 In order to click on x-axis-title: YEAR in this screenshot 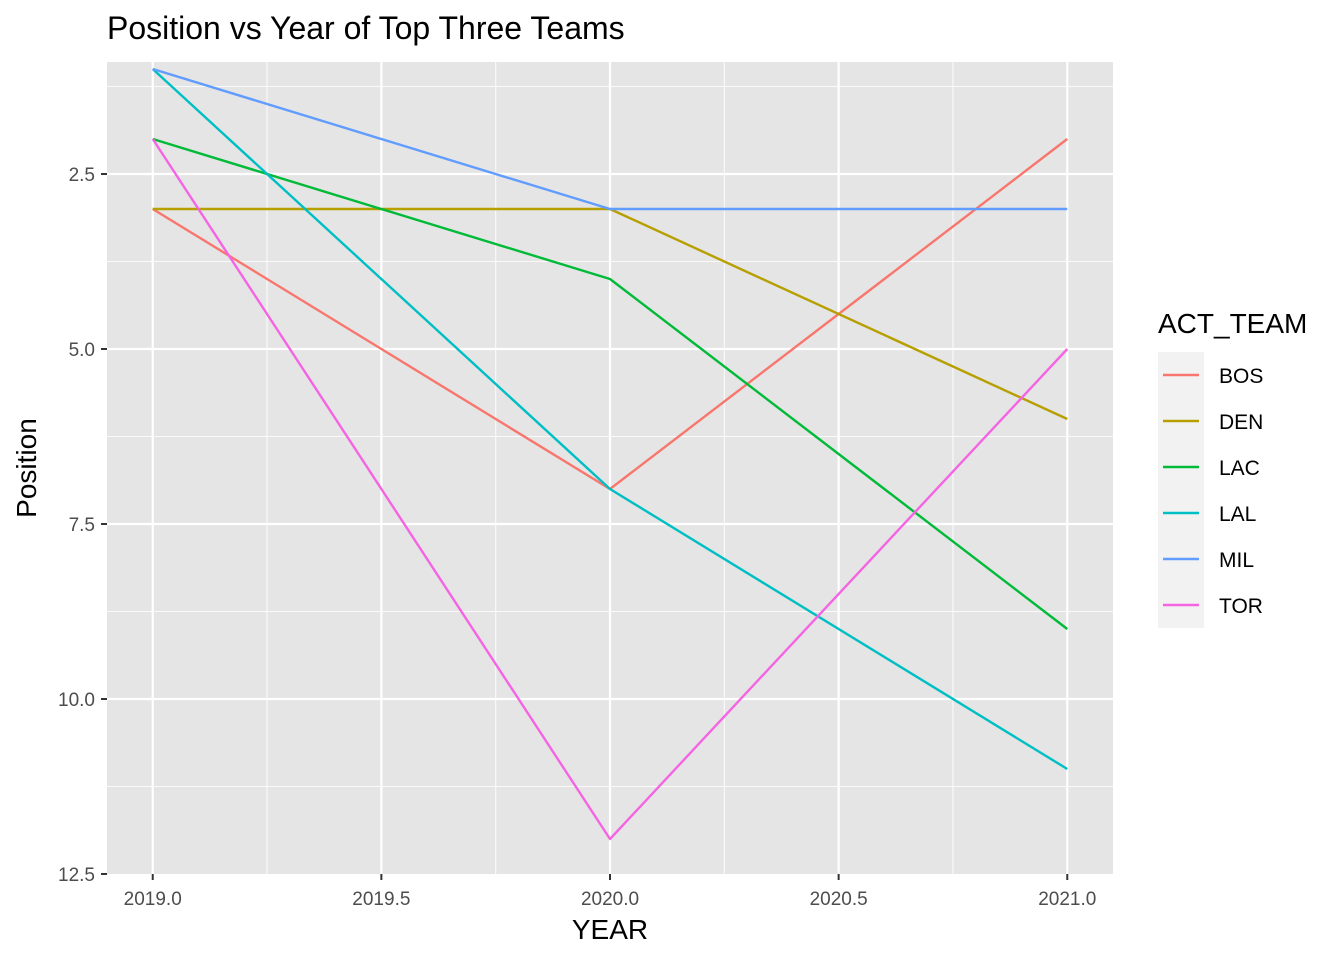, I will do `click(610, 929)`.